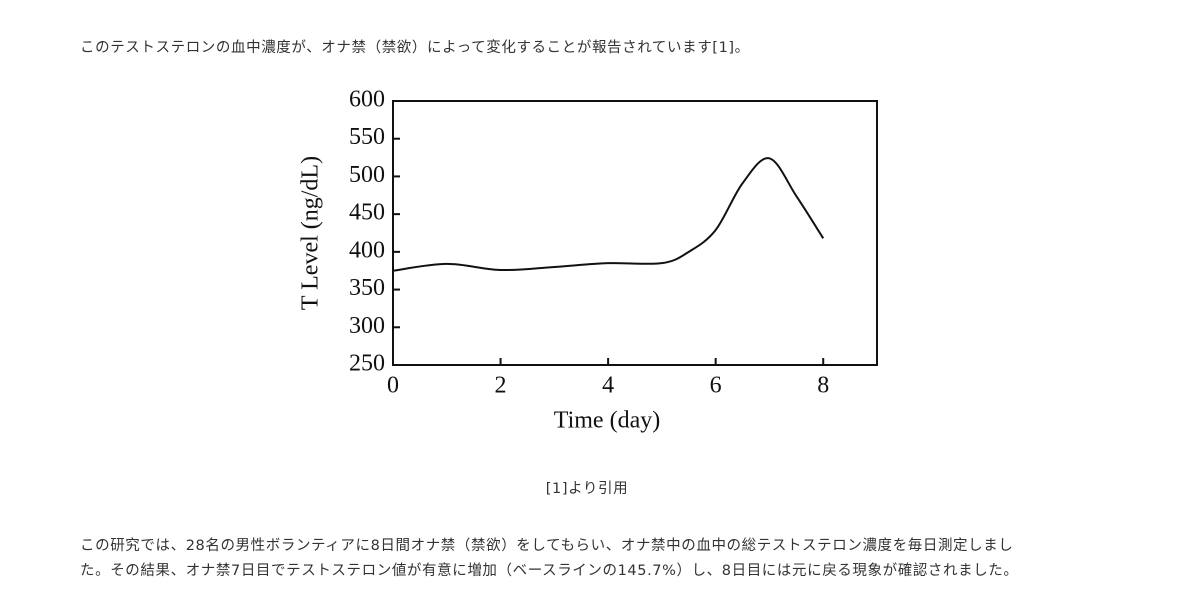 The width and height of the screenshot is (1200, 612). Describe the element at coordinates (607, 421) in the screenshot. I see `x-axis-title: Time (day)` at that location.